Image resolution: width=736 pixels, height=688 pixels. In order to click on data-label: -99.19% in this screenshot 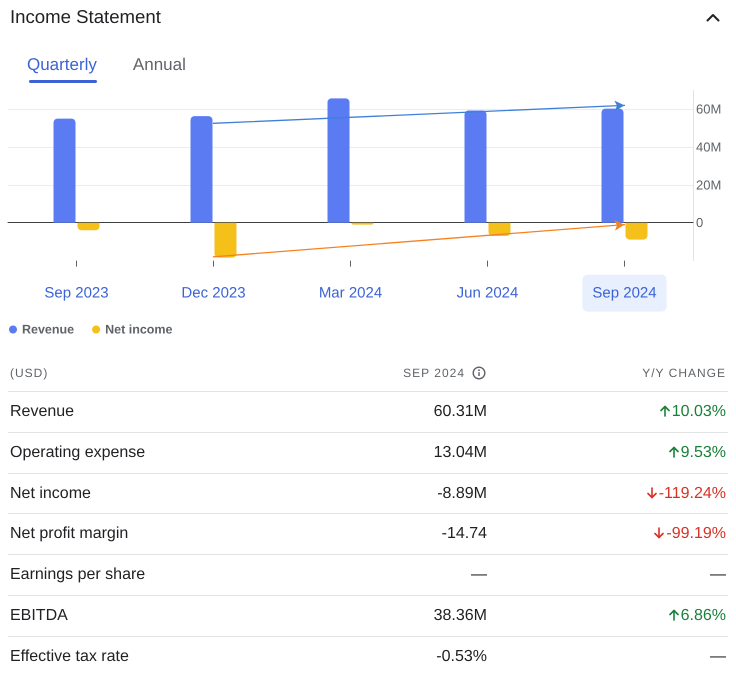, I will do `click(695, 534)`.